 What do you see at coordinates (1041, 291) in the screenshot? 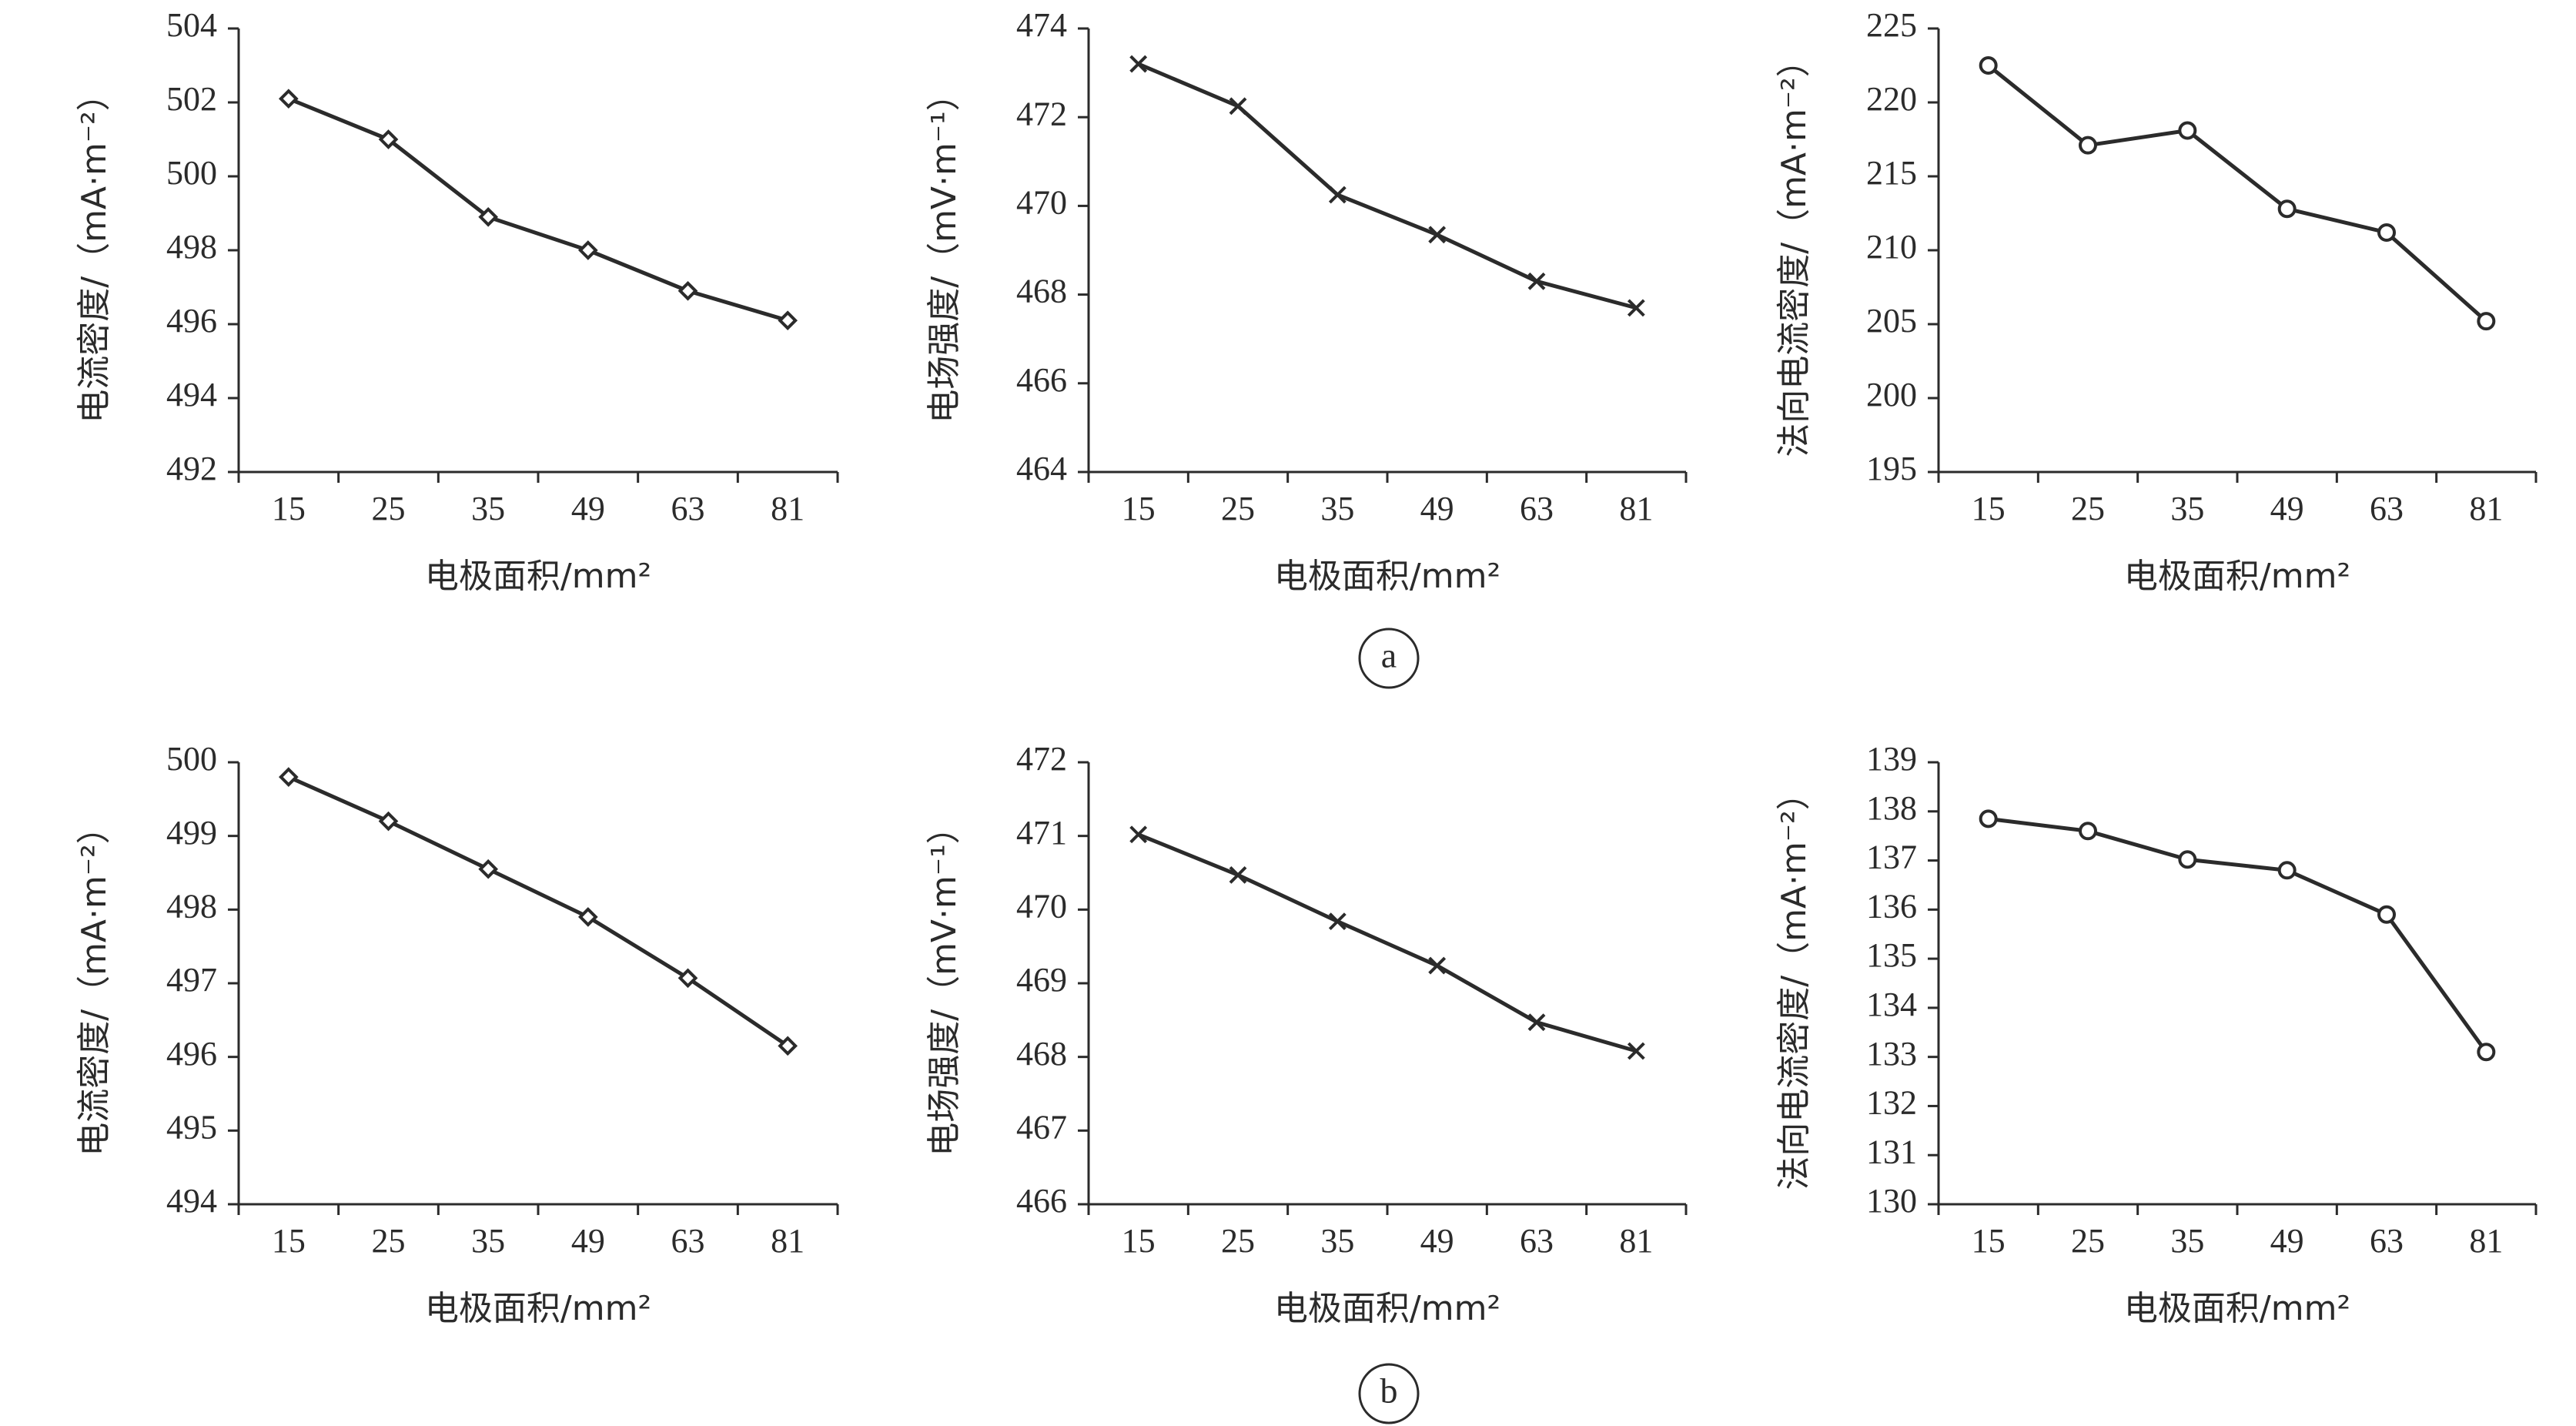
I see `field-strength-a-y-tick-label: 468` at bounding box center [1041, 291].